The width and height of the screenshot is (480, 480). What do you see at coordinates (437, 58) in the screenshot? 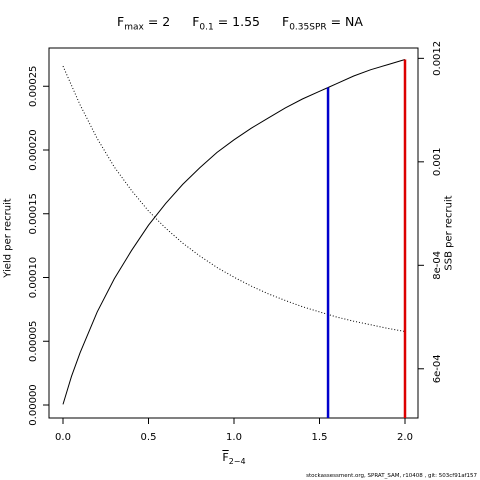
I see `y2-tick-label: 0.0012` at bounding box center [437, 58].